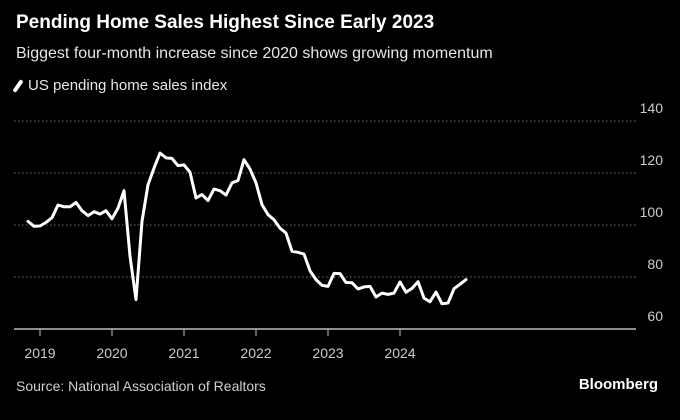 The image size is (680, 420). What do you see at coordinates (655, 316) in the screenshot?
I see `y-tick-label: 60` at bounding box center [655, 316].